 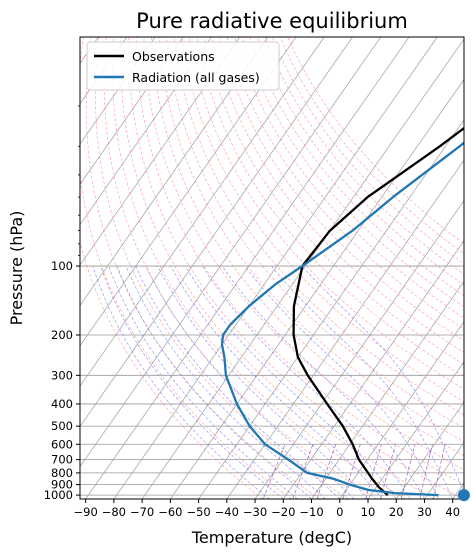 I want to click on y-tick-label: 700, so click(x=62, y=460).